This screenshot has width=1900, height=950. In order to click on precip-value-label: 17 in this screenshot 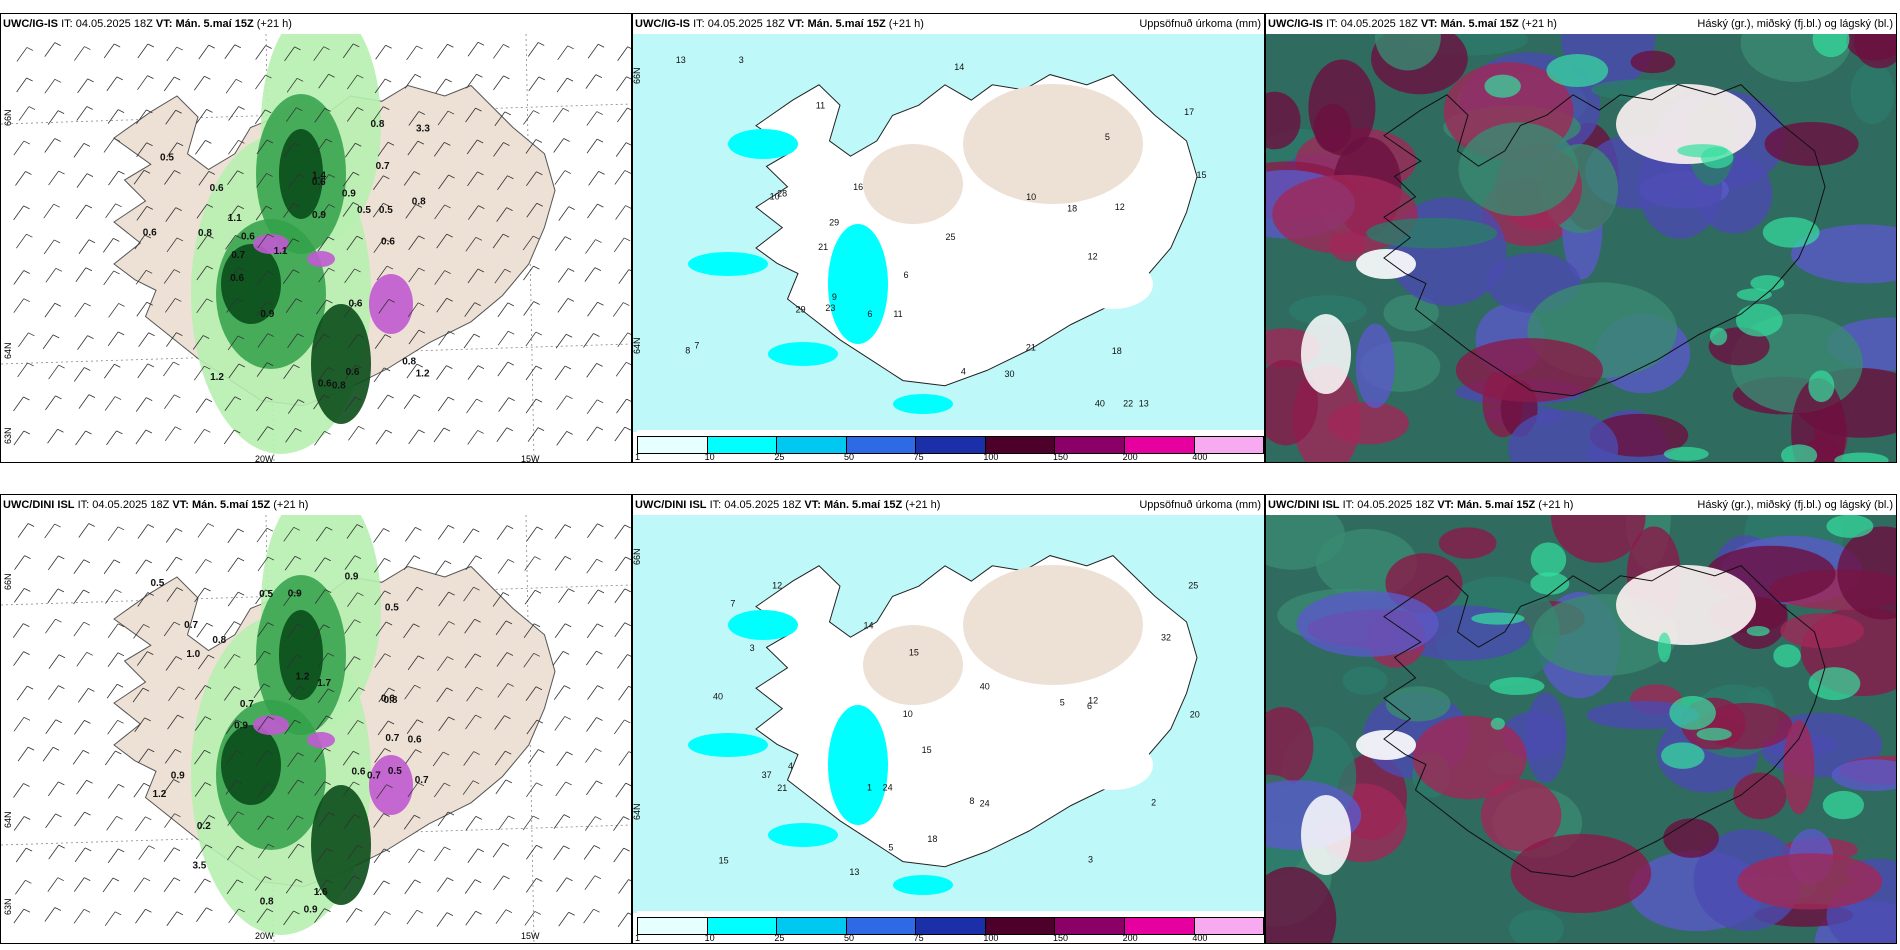, I will do `click(1189, 112)`.